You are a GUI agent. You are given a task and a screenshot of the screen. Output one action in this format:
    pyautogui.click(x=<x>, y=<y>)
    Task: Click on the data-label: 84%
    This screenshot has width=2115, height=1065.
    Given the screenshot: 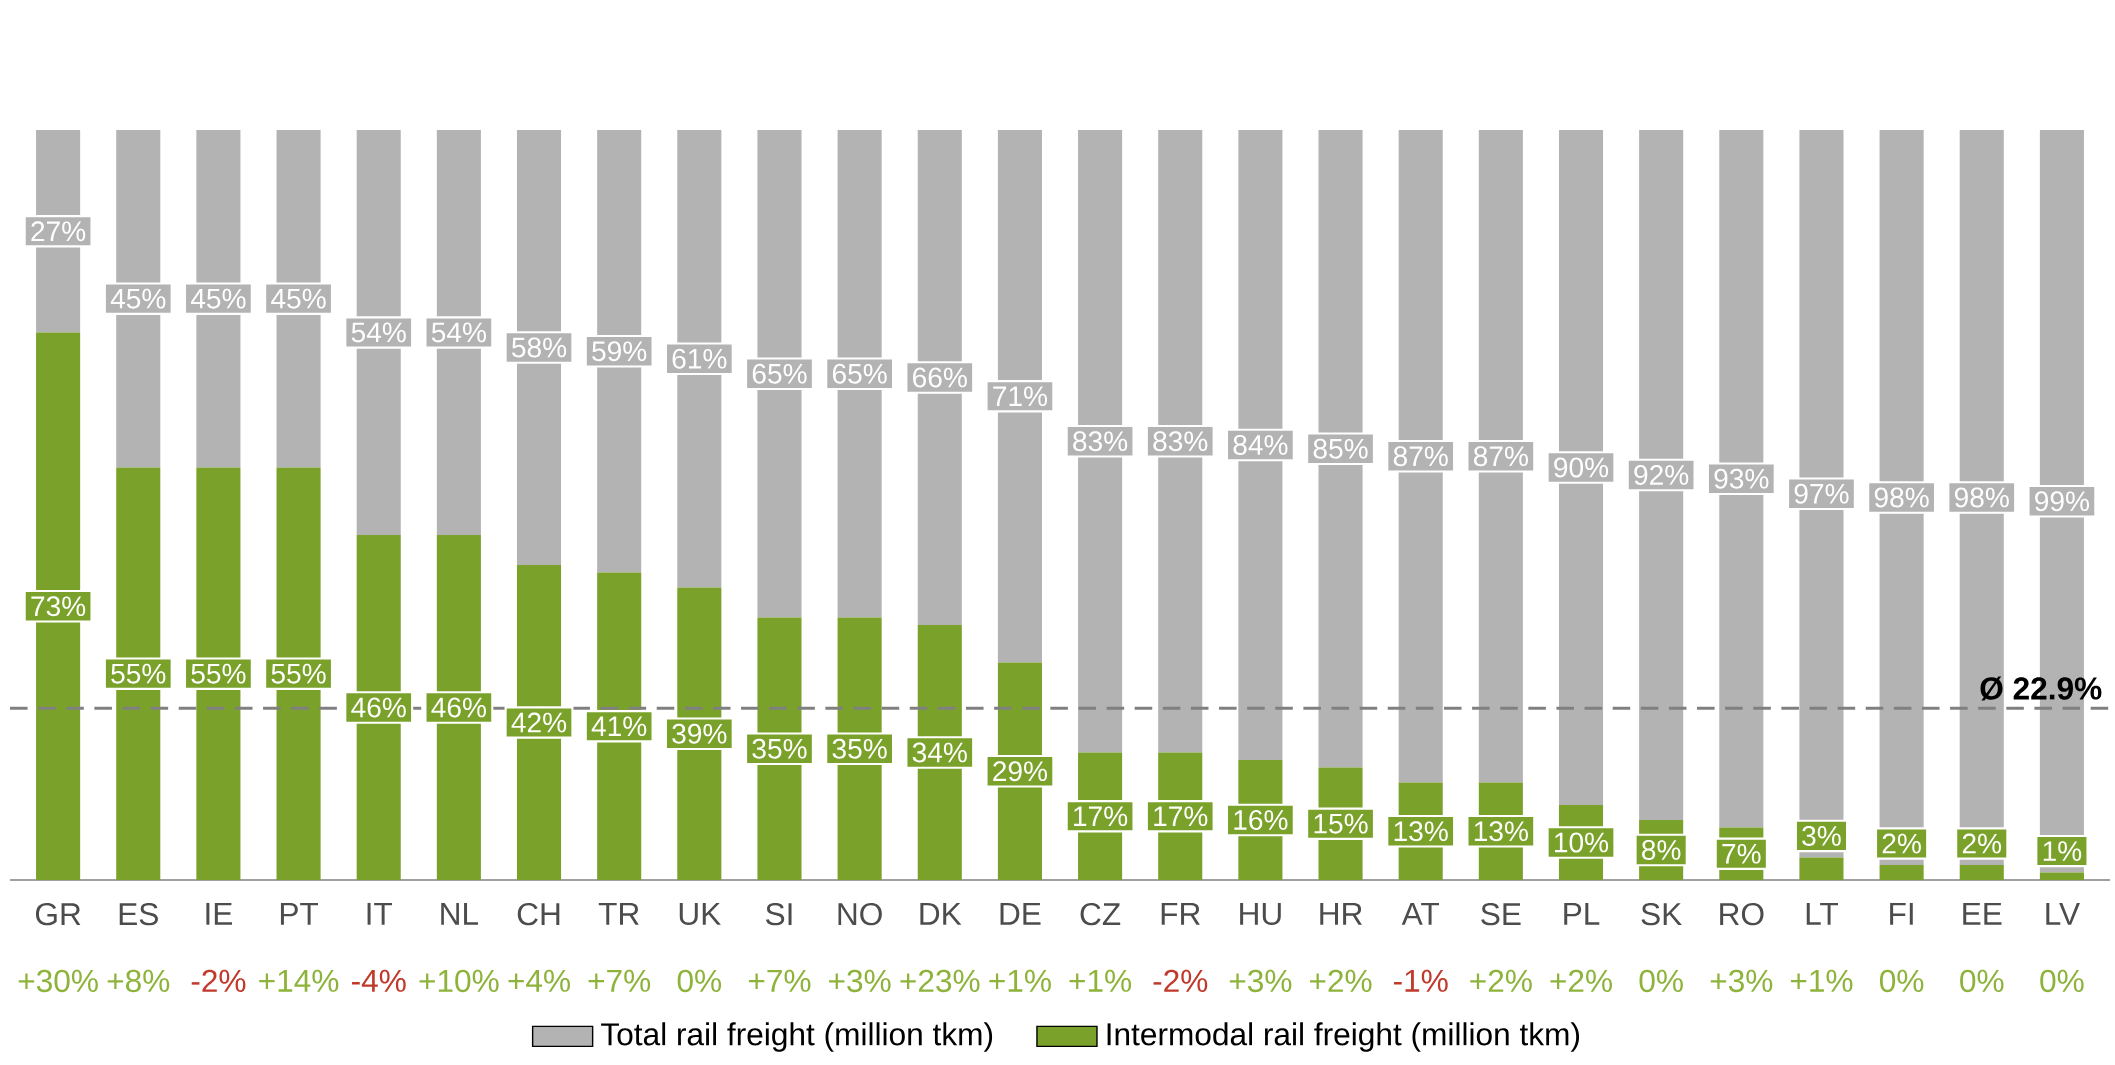 What is the action you would take?
    pyautogui.click(x=1260, y=445)
    